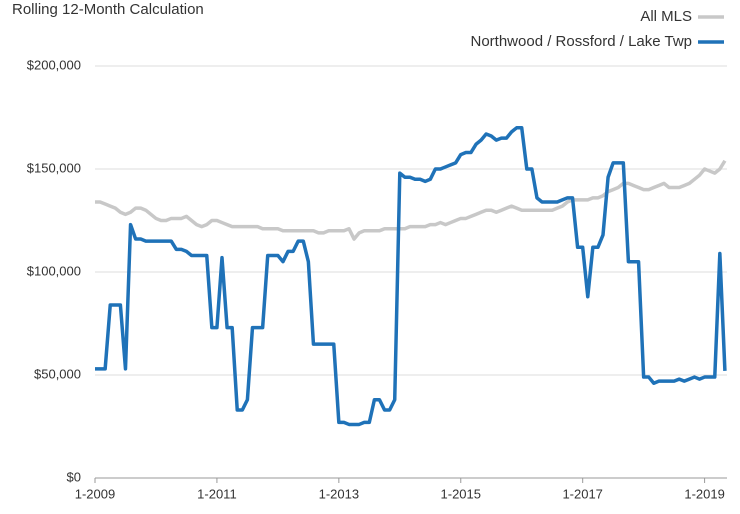  What do you see at coordinates (704, 493) in the screenshot?
I see `x-tick-label: 1-2019` at bounding box center [704, 493].